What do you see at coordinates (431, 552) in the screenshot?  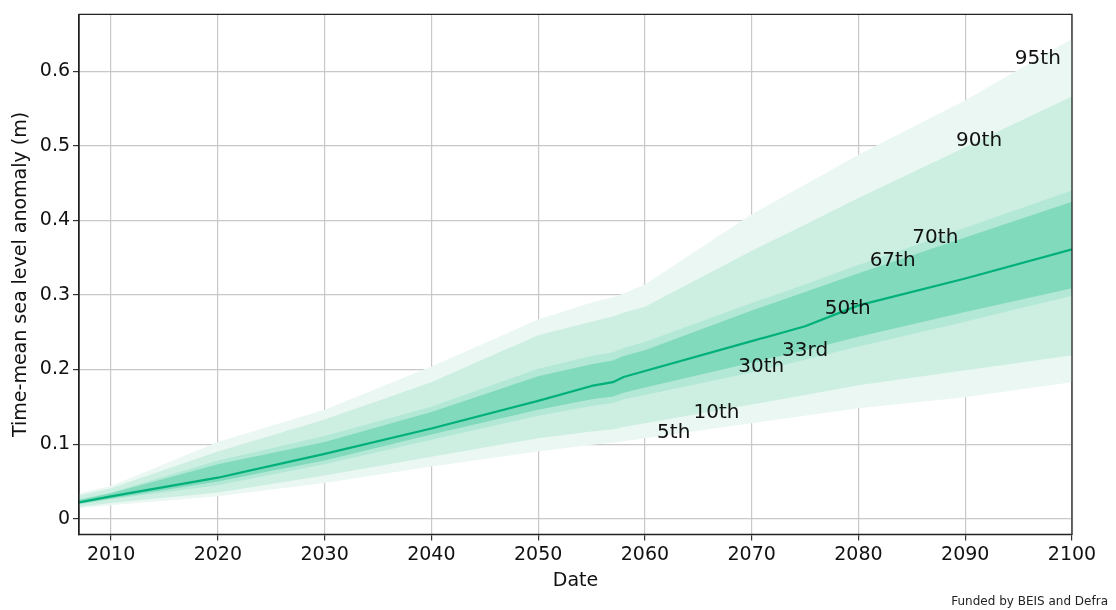 I see `x-tick-label: 2040` at bounding box center [431, 552].